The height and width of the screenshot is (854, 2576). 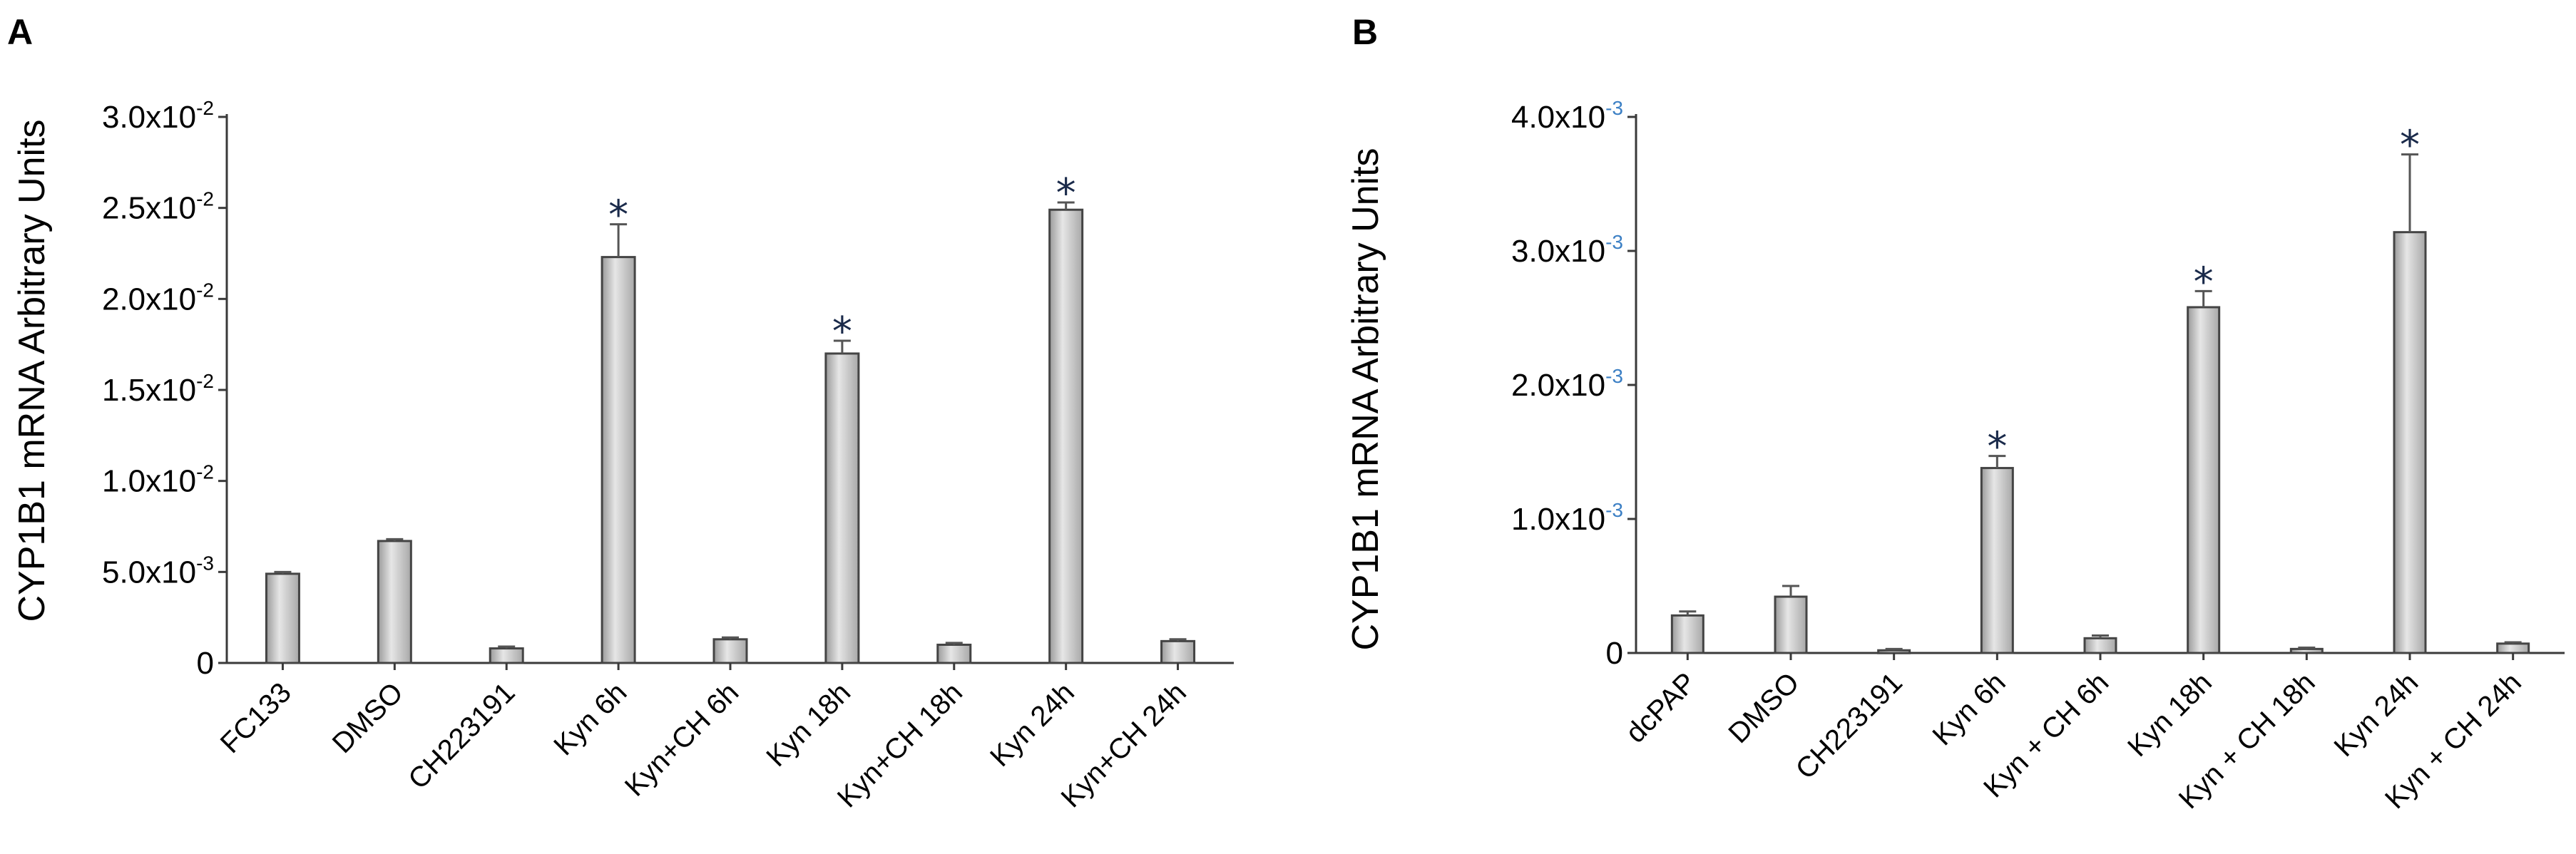 What do you see at coordinates (462, 735) in the screenshot?
I see `x-tick-label-a: CH223191` at bounding box center [462, 735].